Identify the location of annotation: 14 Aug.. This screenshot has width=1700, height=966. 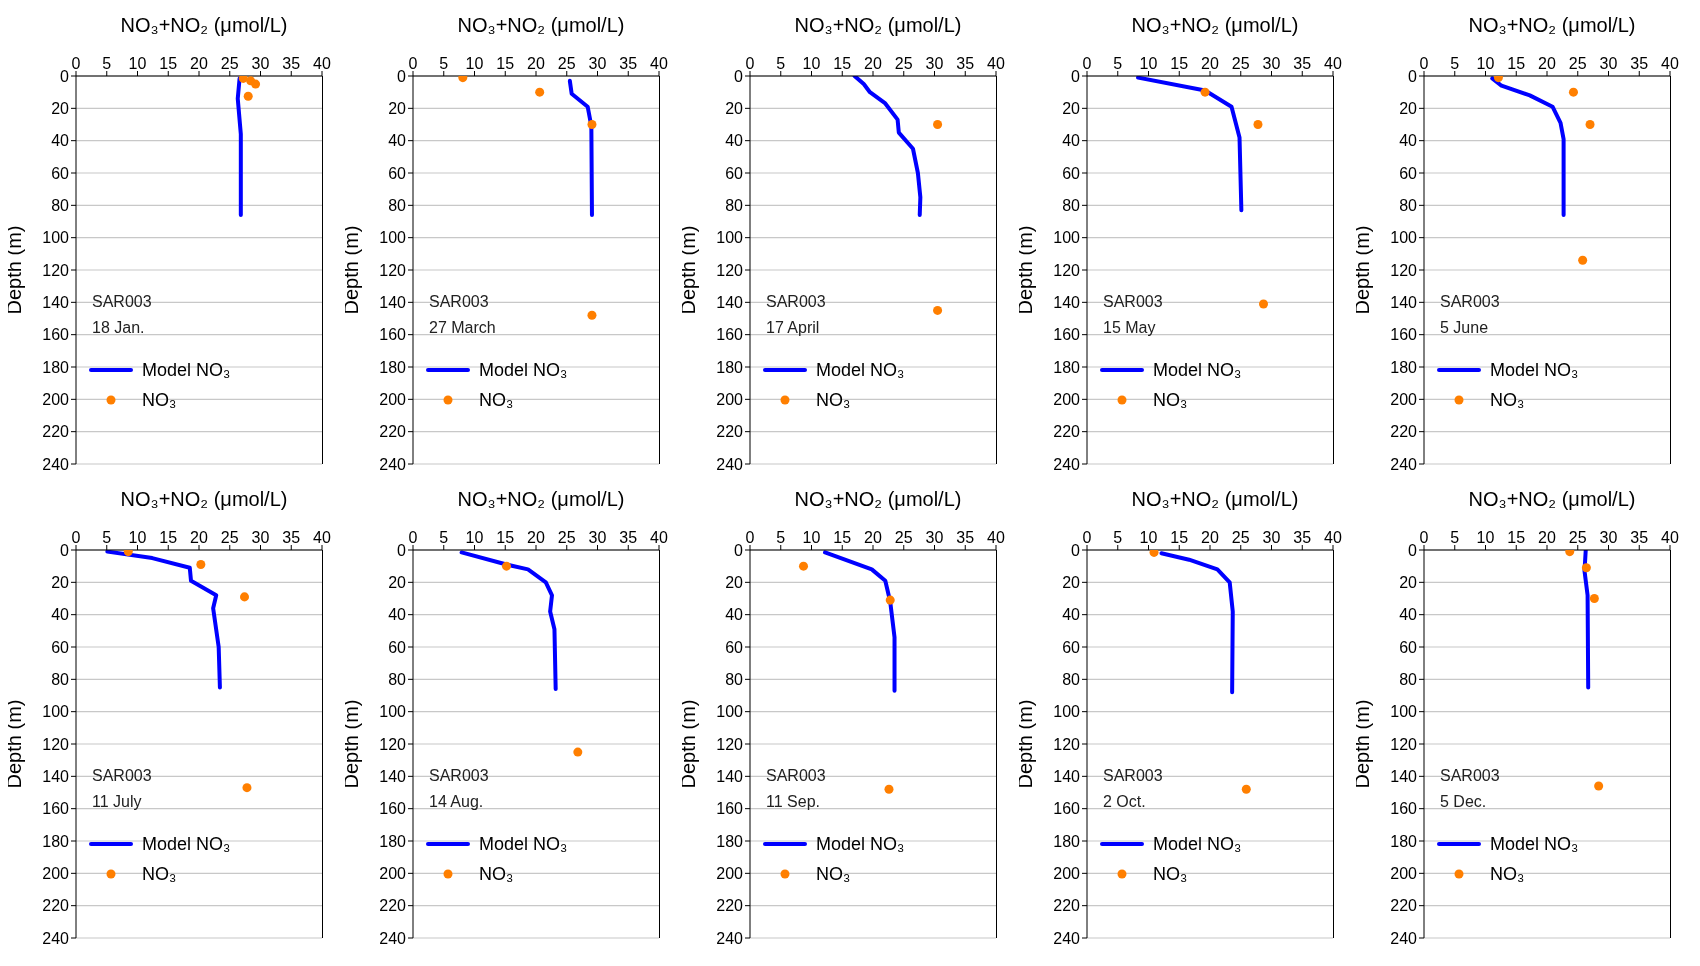
(457, 802).